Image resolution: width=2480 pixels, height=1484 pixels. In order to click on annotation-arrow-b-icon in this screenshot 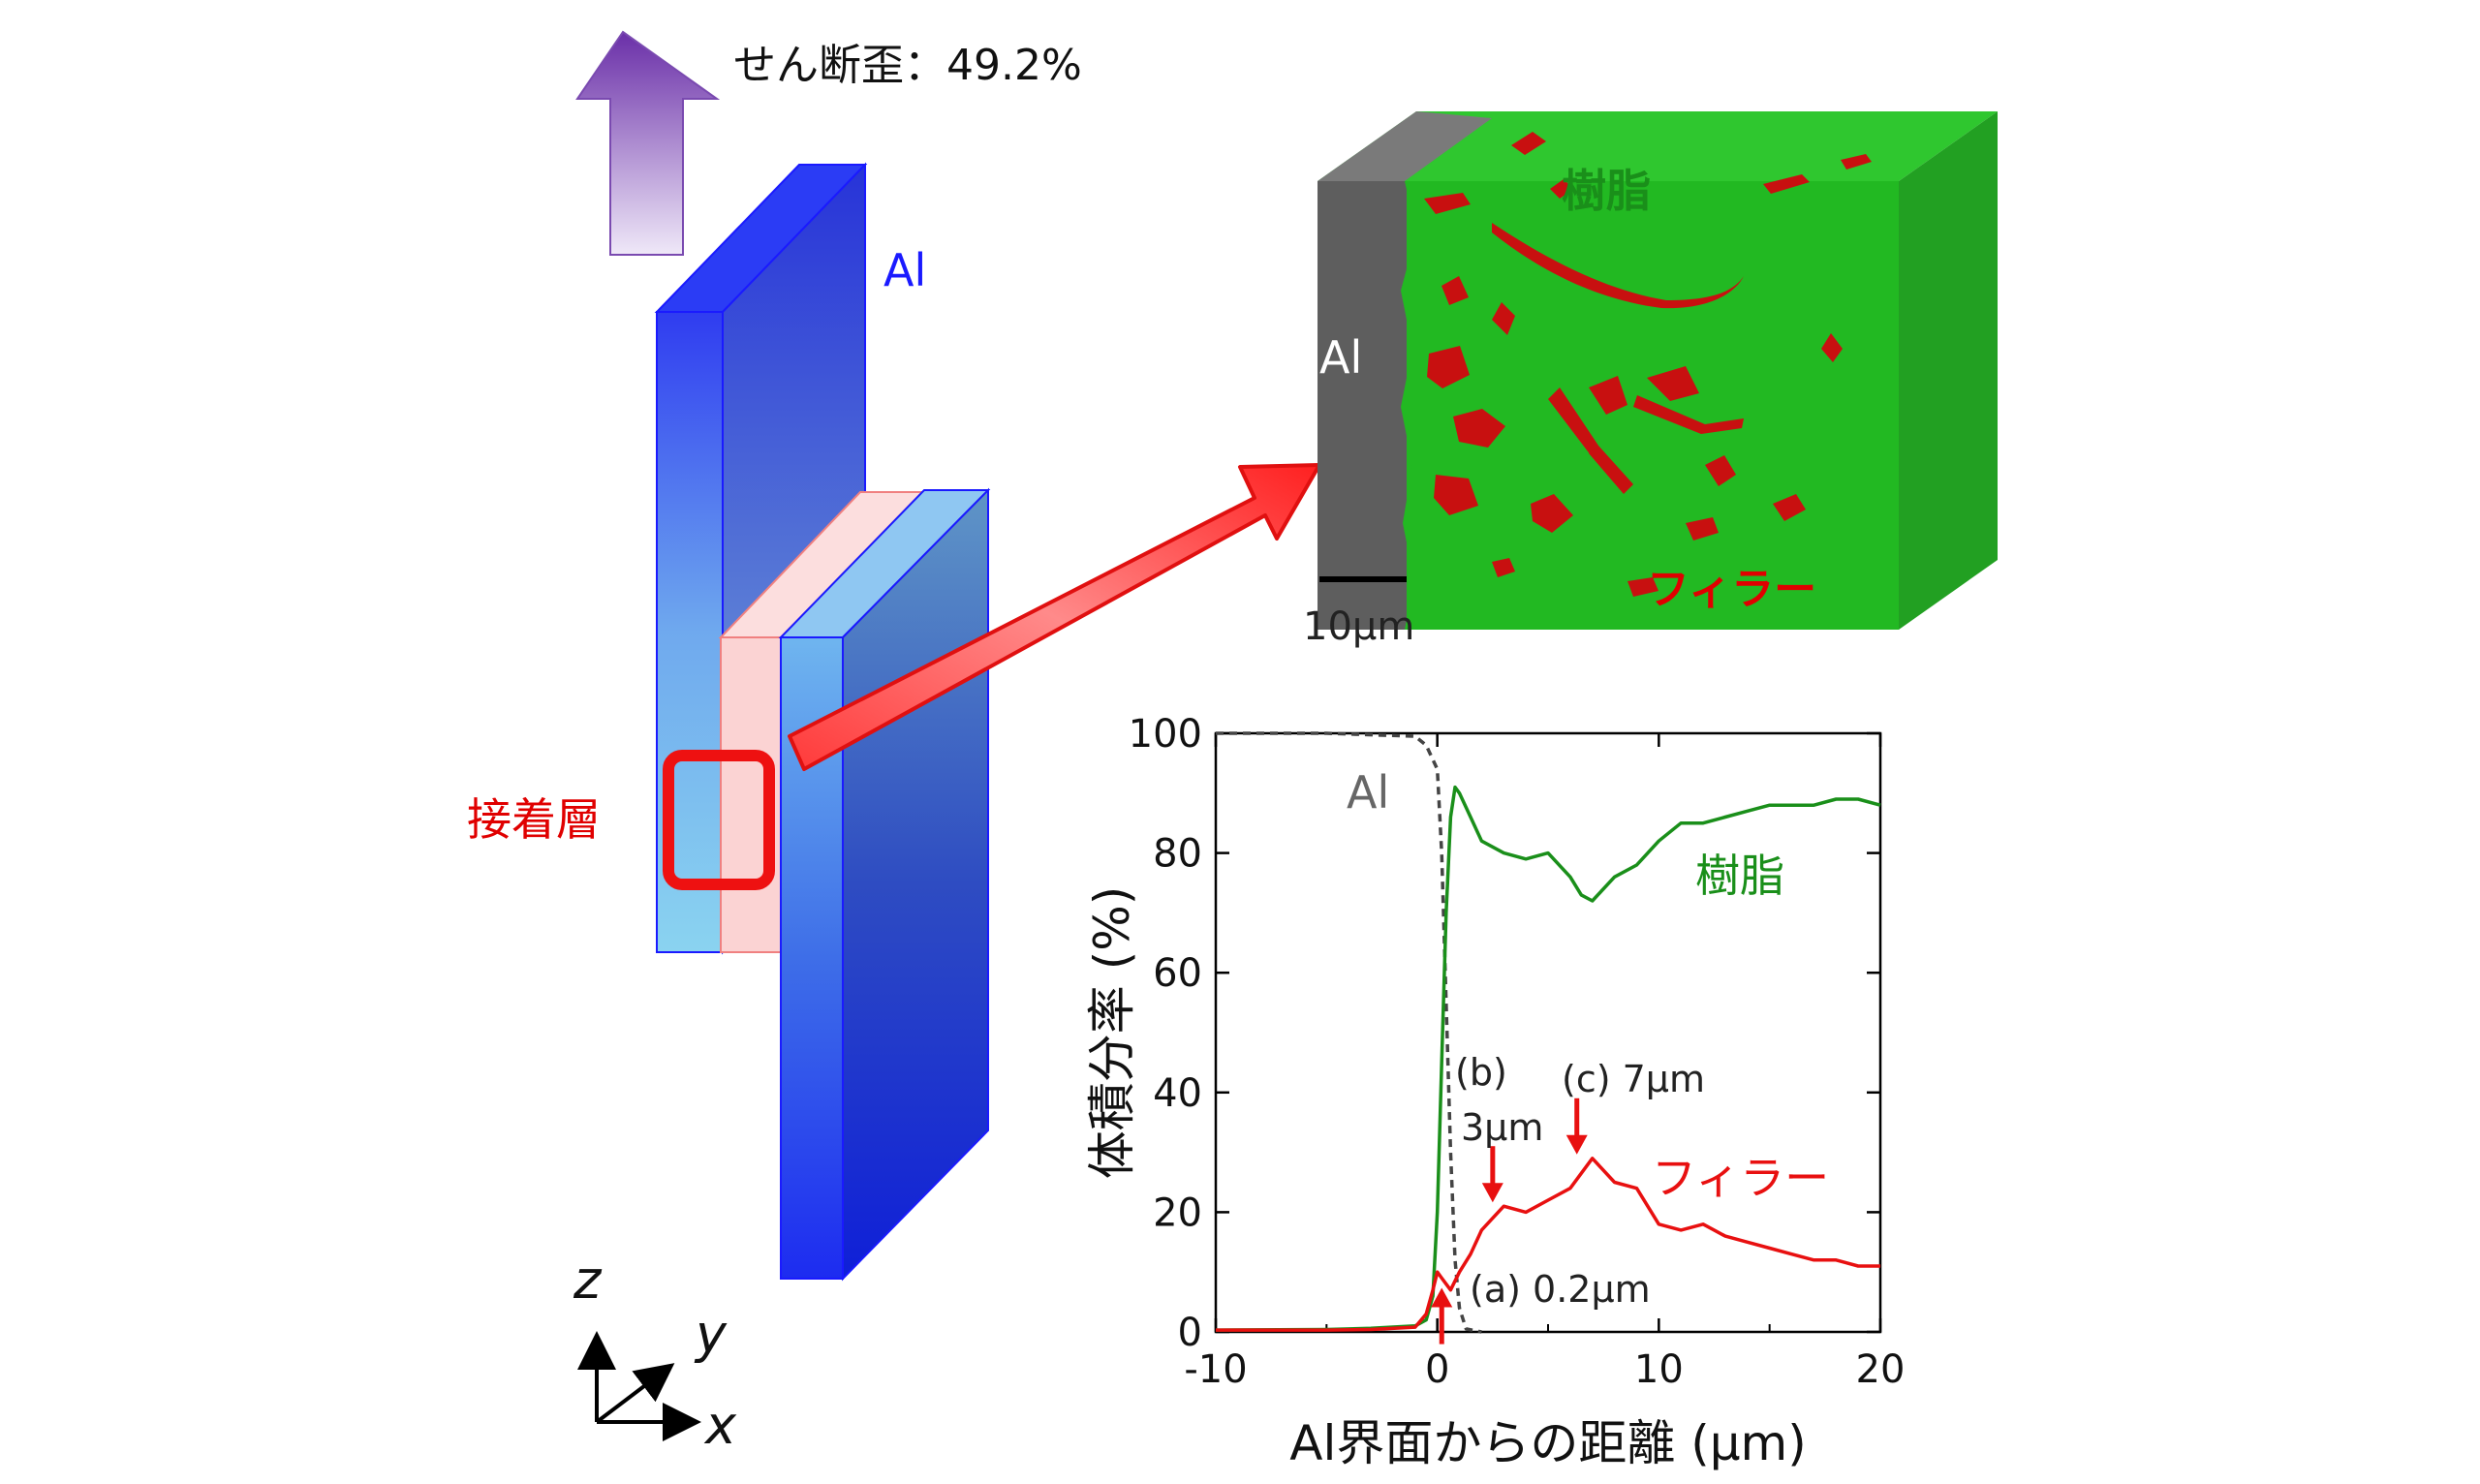, I will do `click(1492, 1174)`.